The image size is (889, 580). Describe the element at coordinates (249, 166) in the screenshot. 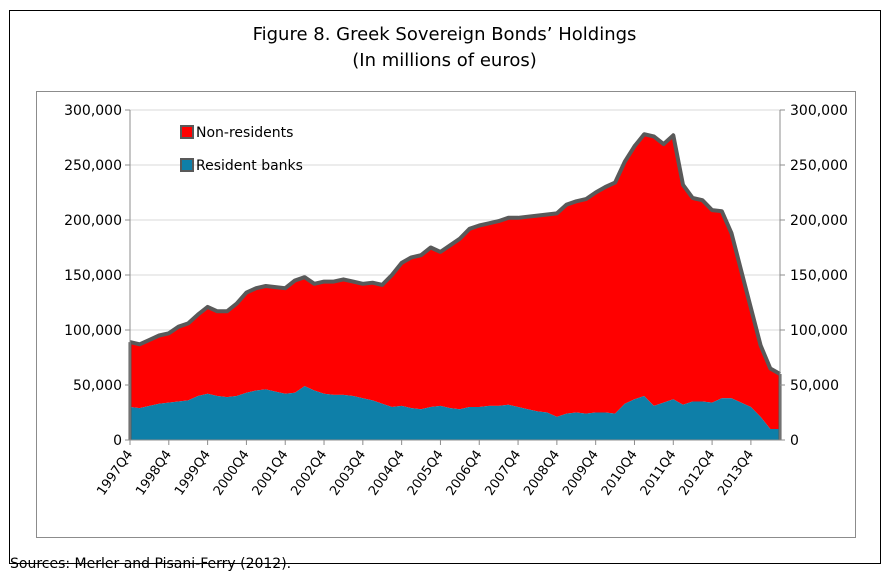

I see `legend-label: Resident banks` at that location.